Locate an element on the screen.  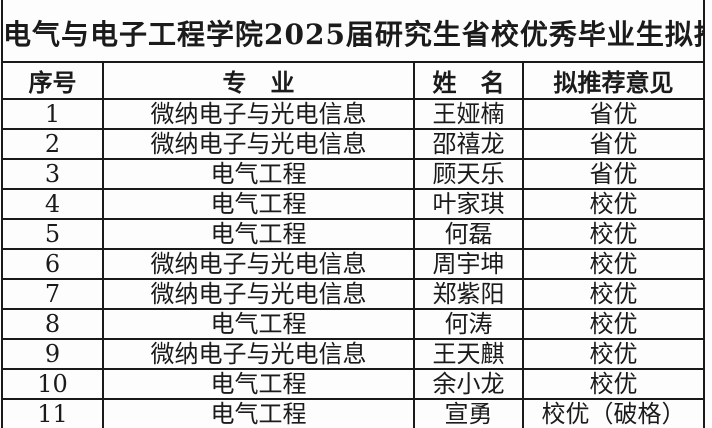
cell-name: 郑紫阳 is located at coordinates (468, 294).